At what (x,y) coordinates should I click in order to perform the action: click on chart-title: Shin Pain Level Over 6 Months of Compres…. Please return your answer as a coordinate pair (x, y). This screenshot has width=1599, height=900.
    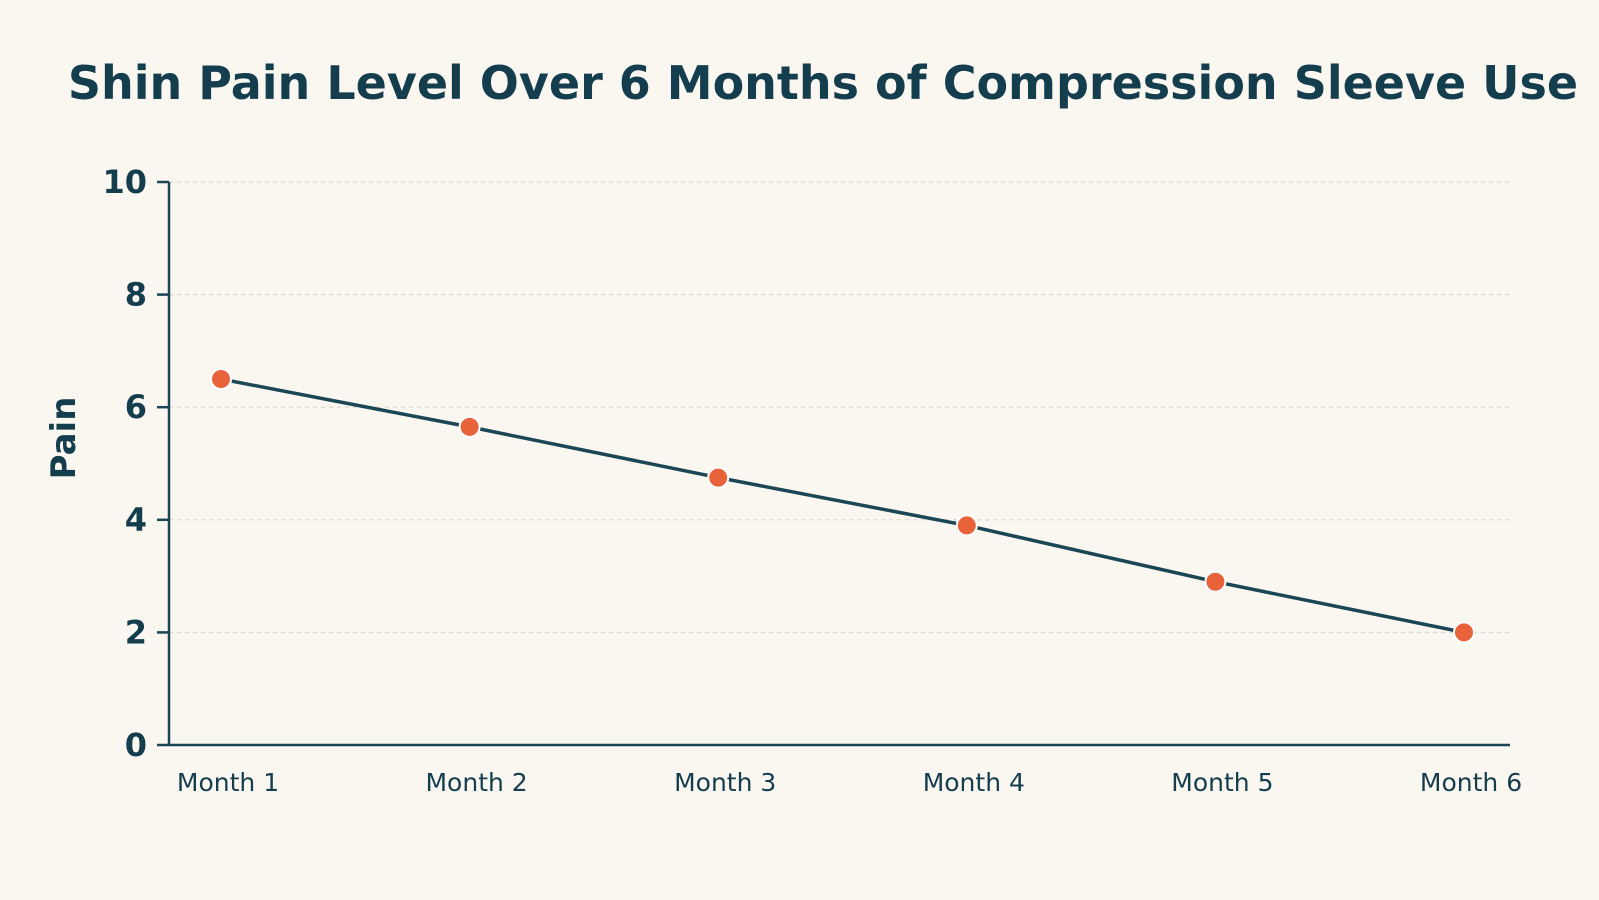
    Looking at the image, I should click on (823, 83).